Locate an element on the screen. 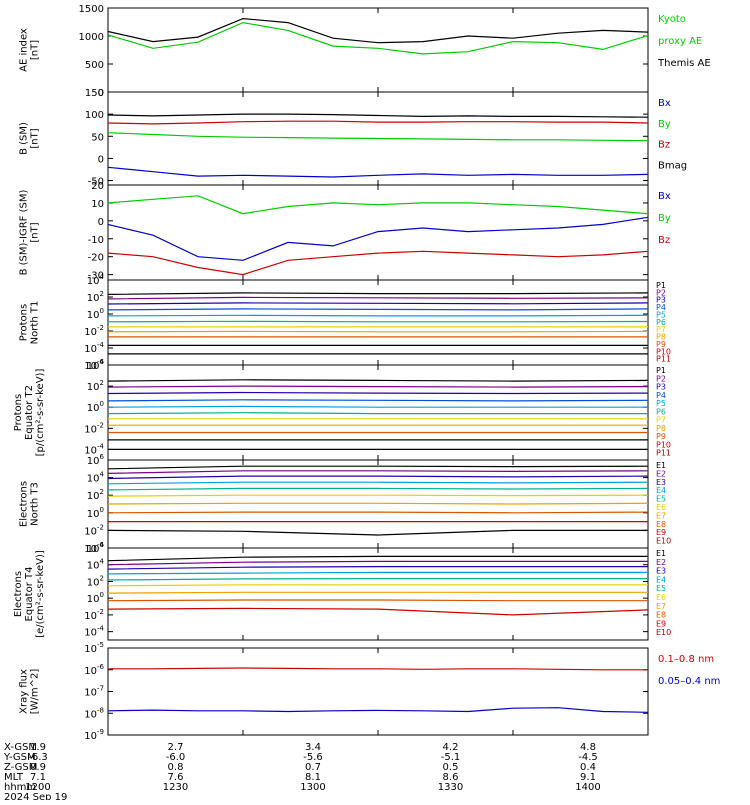 This screenshot has width=750, height=805. legend-entry: Bx is located at coordinates (664, 196).